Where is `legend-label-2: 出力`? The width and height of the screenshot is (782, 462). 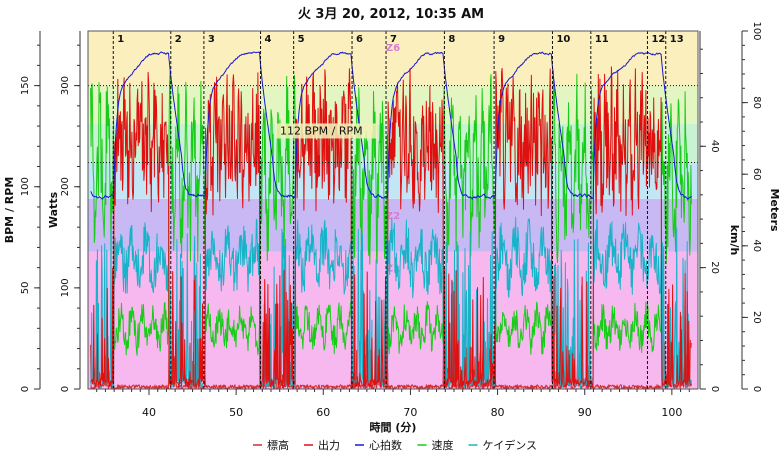
legend-label-2: 出力 is located at coordinates (329, 445).